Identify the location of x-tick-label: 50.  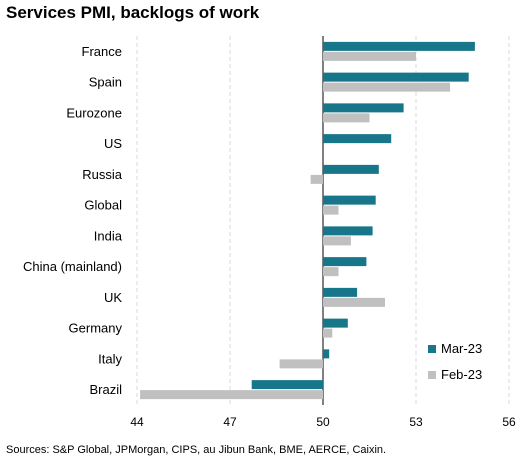
(323, 422).